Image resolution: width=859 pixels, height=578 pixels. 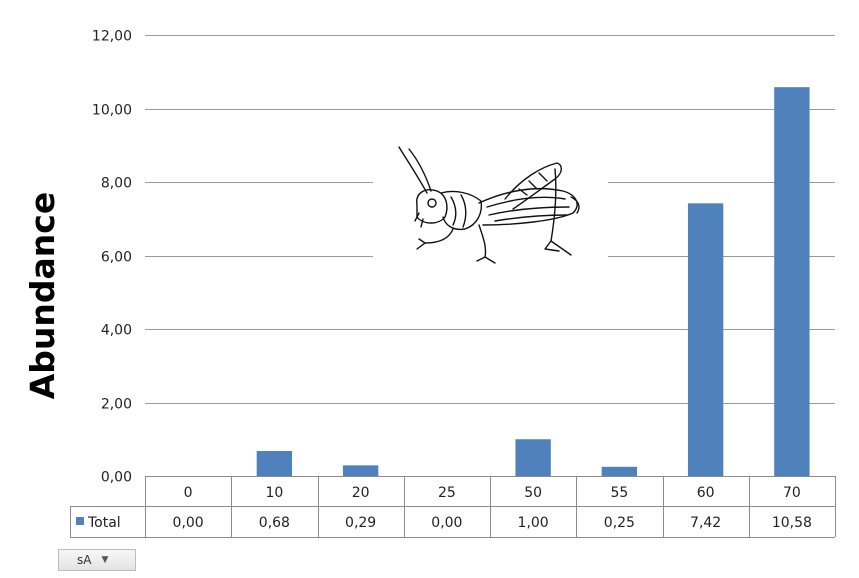 I want to click on data-label: 1,00, so click(x=533, y=523).